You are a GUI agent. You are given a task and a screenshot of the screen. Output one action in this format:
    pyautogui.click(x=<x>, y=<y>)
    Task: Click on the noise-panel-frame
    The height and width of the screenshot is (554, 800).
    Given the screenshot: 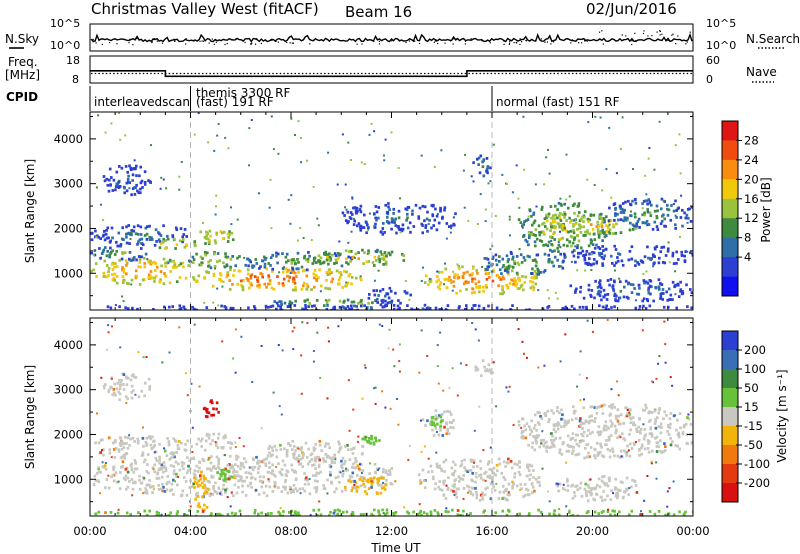 What is the action you would take?
    pyautogui.click(x=391, y=37)
    